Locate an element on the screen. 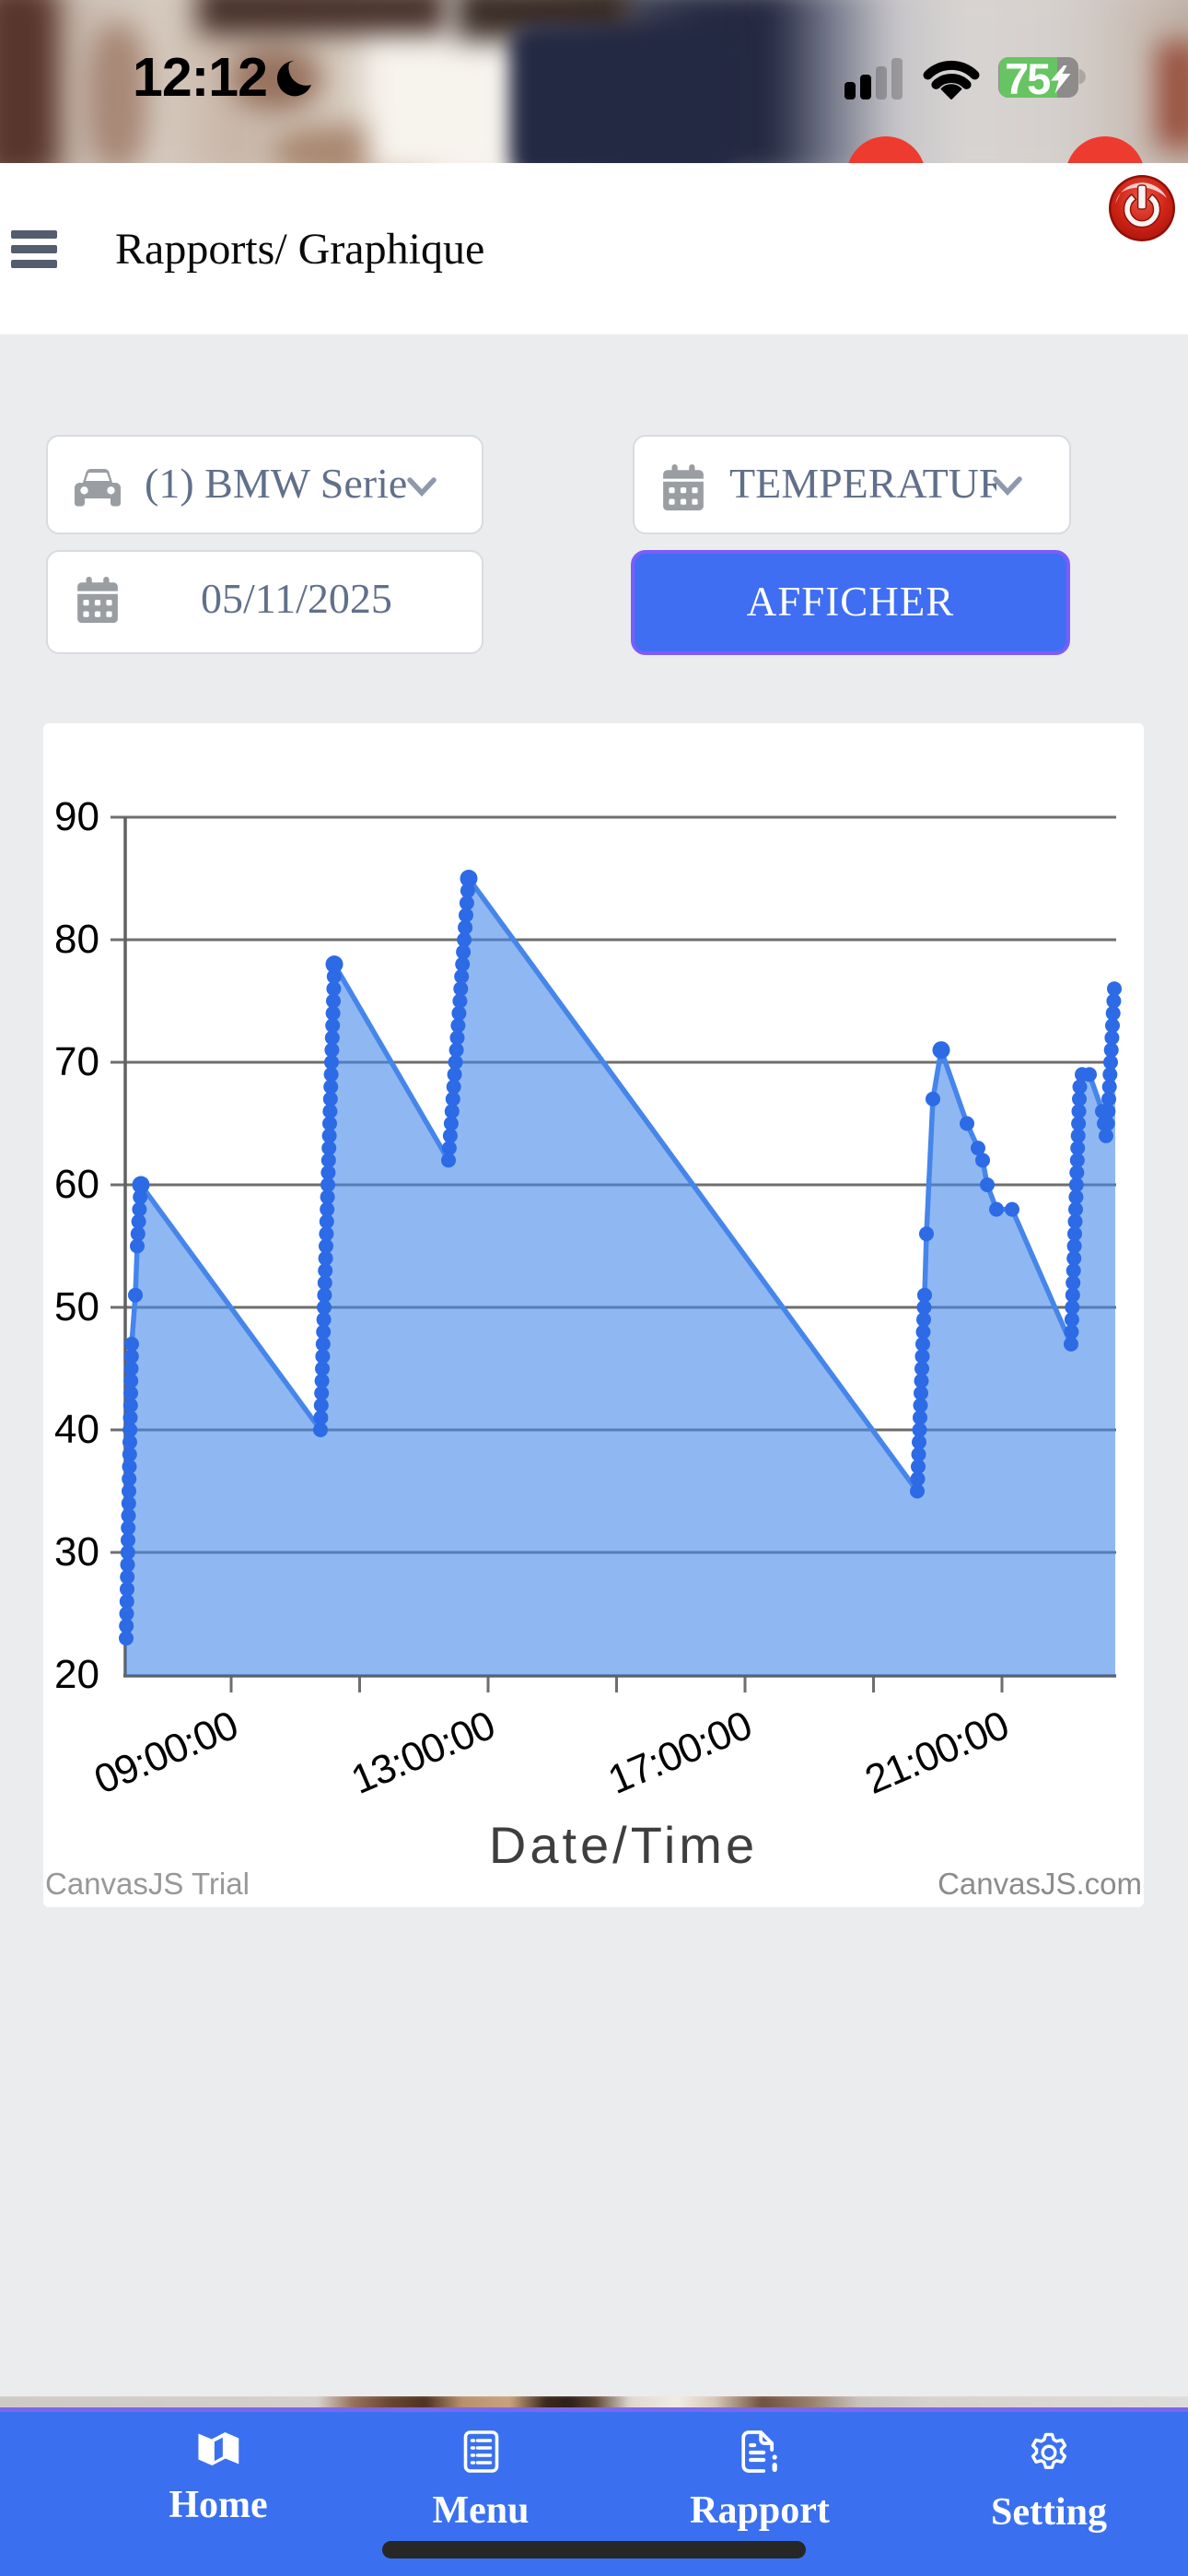 The width and height of the screenshot is (1188, 2576). svg-text: 90 is located at coordinates (76, 816).